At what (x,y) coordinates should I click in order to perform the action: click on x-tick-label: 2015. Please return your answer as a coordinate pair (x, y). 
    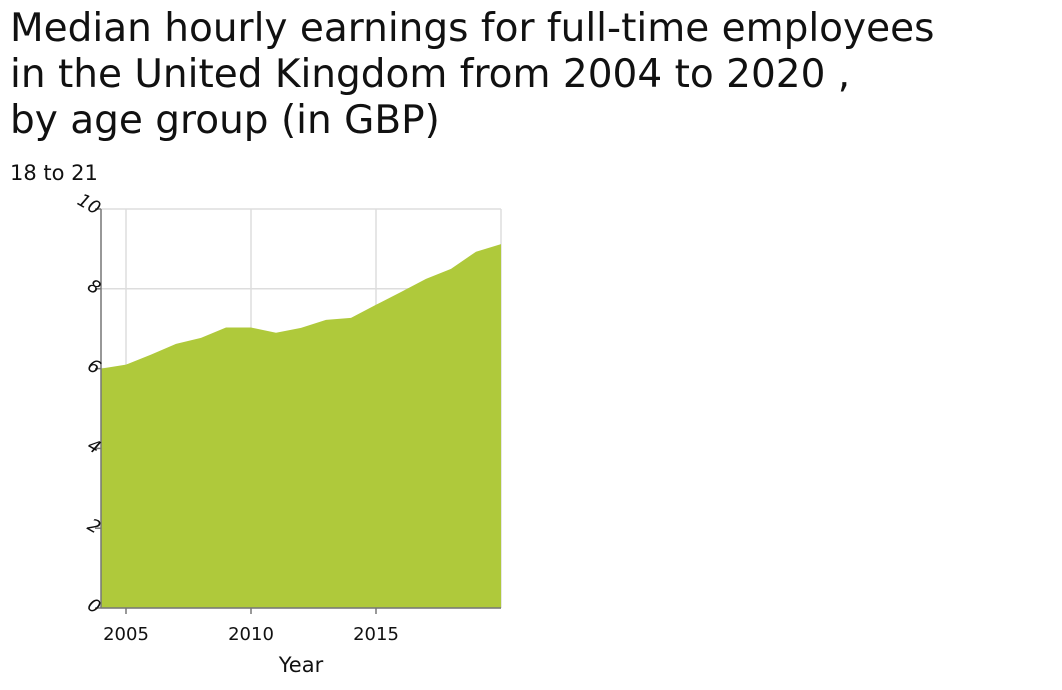
    Looking at the image, I should click on (376, 634).